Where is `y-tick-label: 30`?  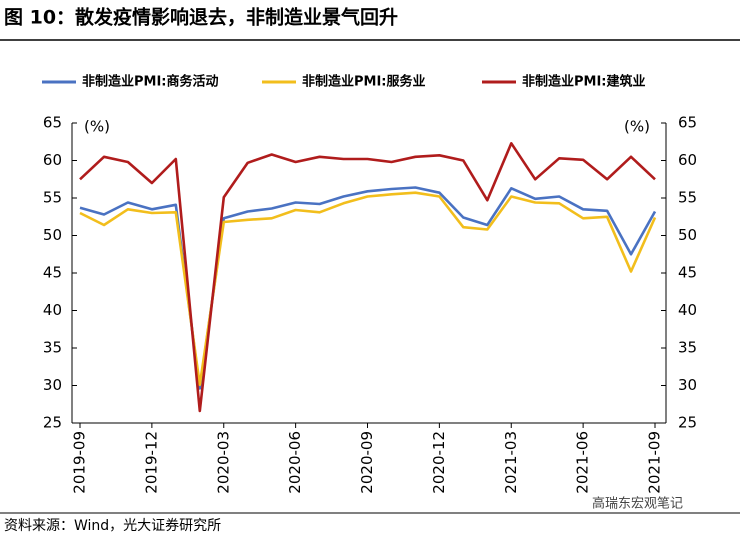 y-tick-label: 30 is located at coordinates (52, 385).